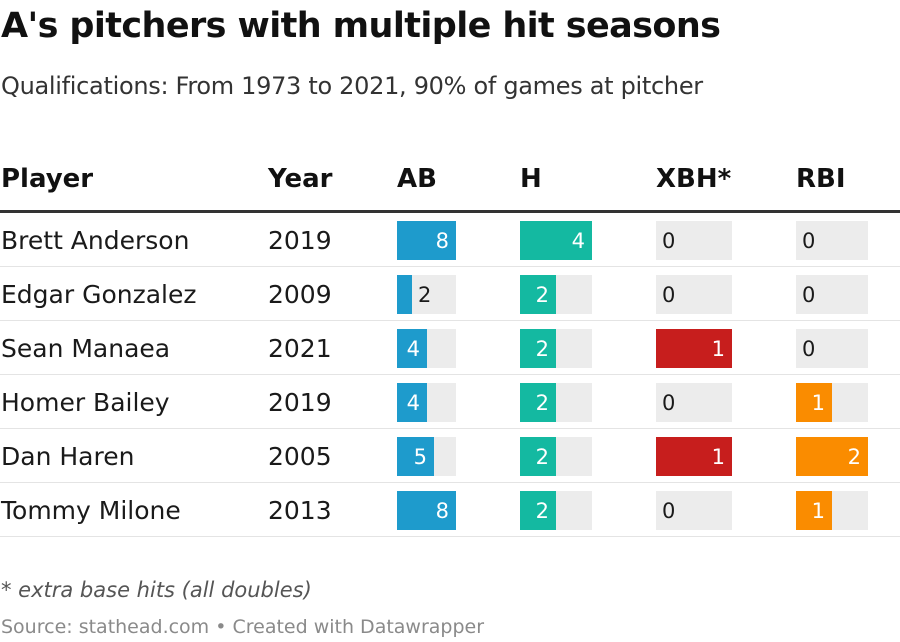  Describe the element at coordinates (694, 179) in the screenshot. I see `column-header-xbh: XBH*` at that location.